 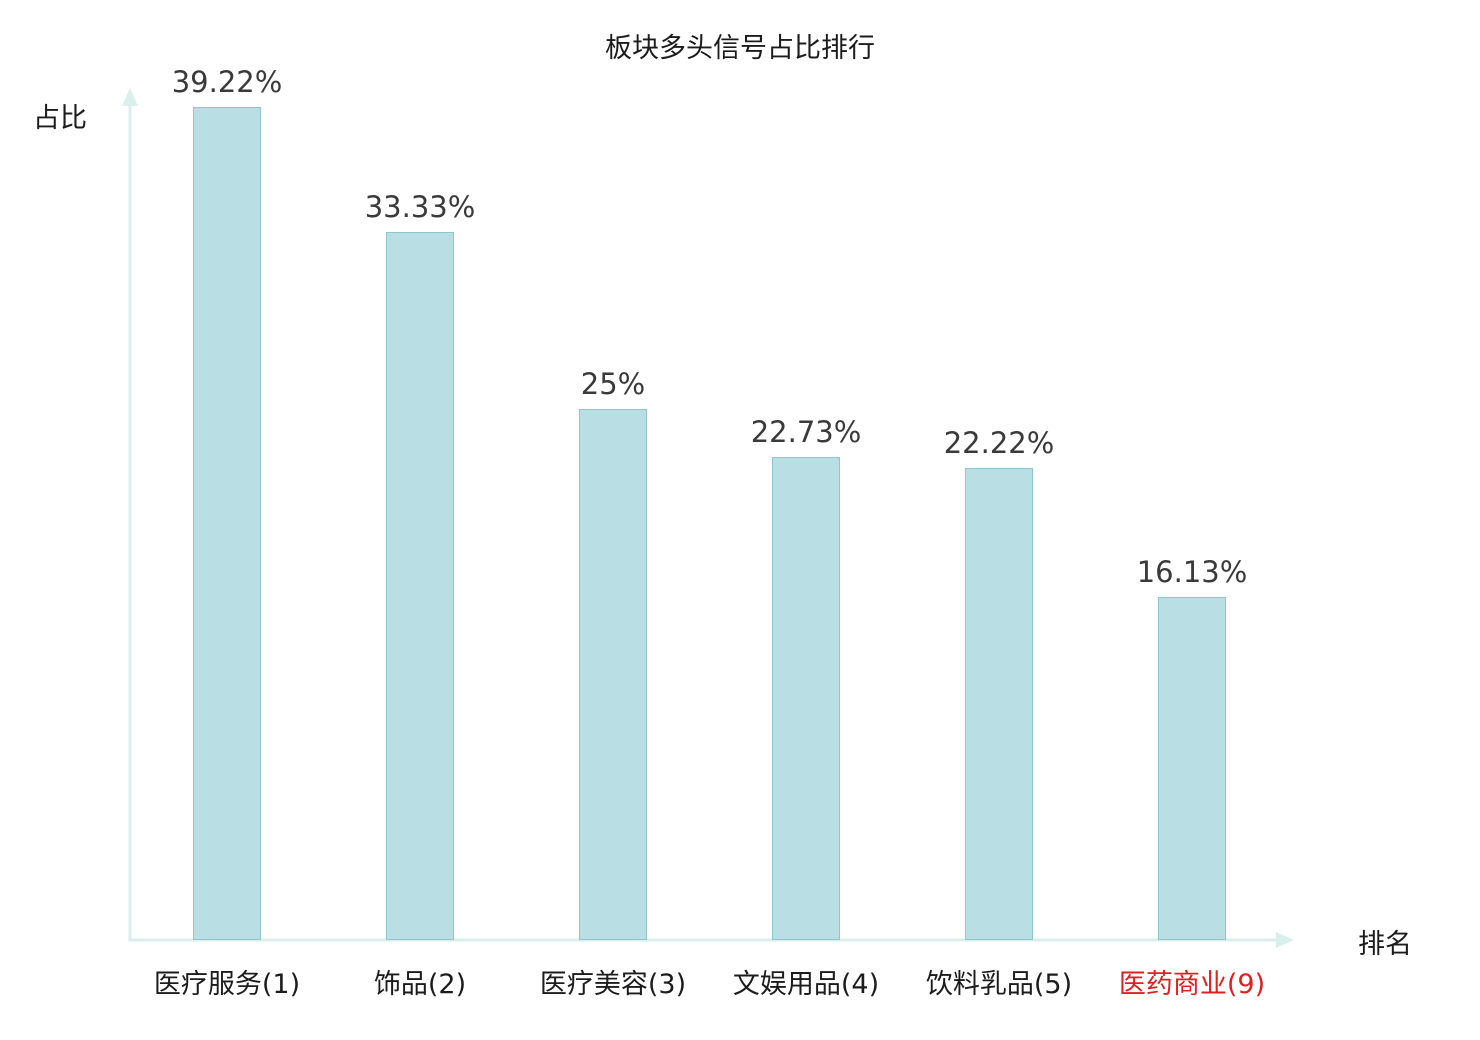 I want to click on bar-value-label: 16.13%, so click(x=1192, y=572).